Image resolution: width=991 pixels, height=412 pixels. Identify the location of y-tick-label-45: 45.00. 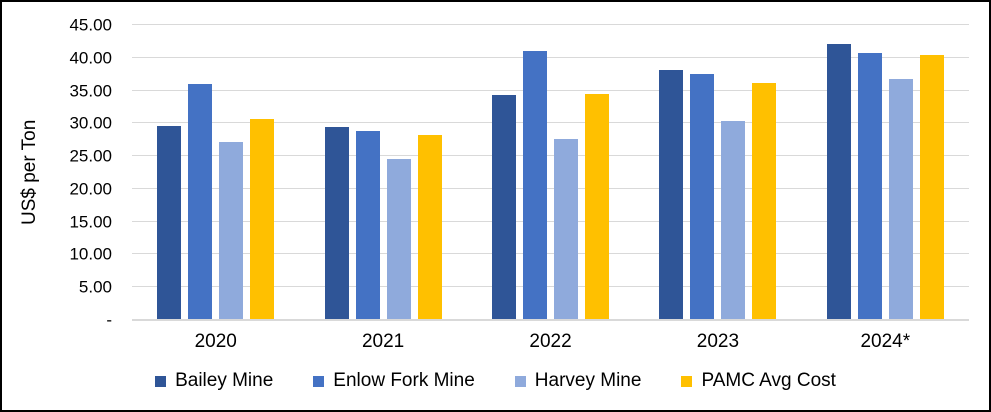
(90, 25).